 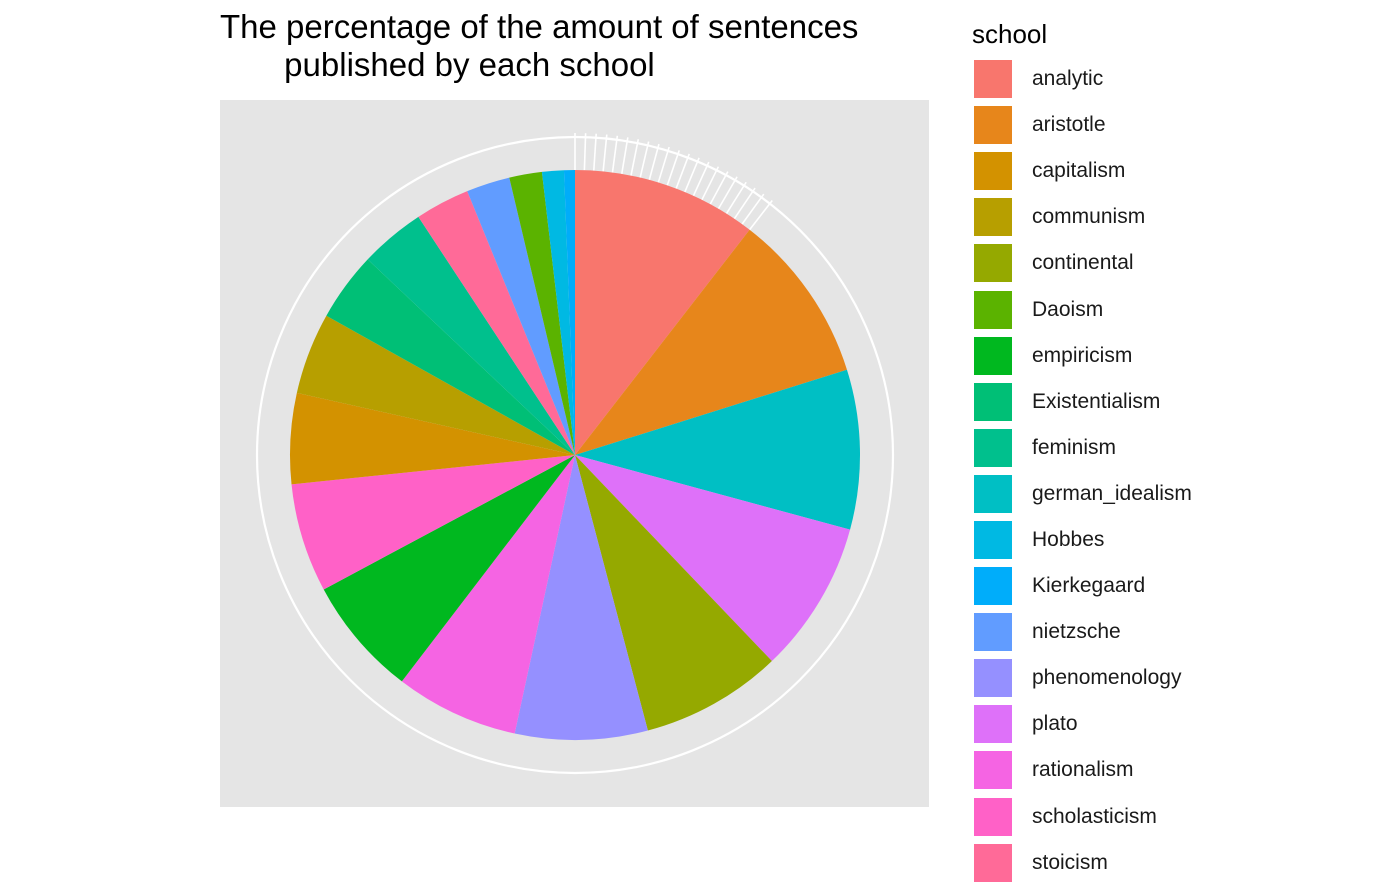 What do you see at coordinates (1182, 586) in the screenshot?
I see `legend-item: Kierkegaard` at bounding box center [1182, 586].